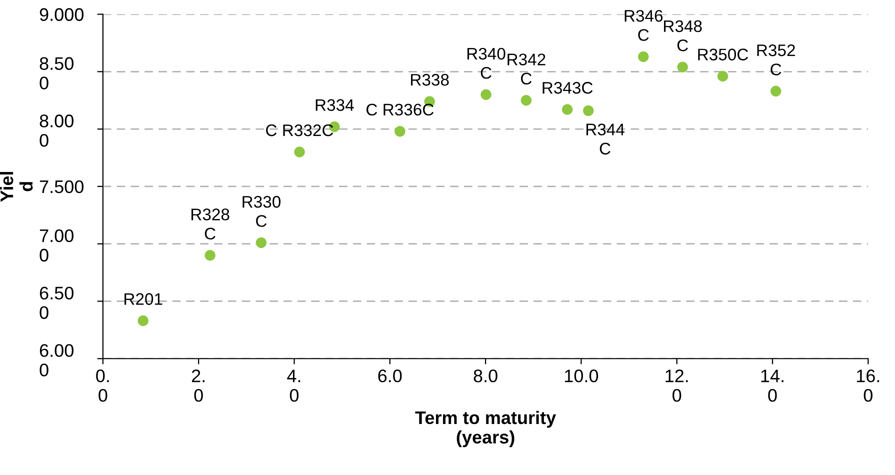  I want to click on annotation: R340 C, so click(486, 63).